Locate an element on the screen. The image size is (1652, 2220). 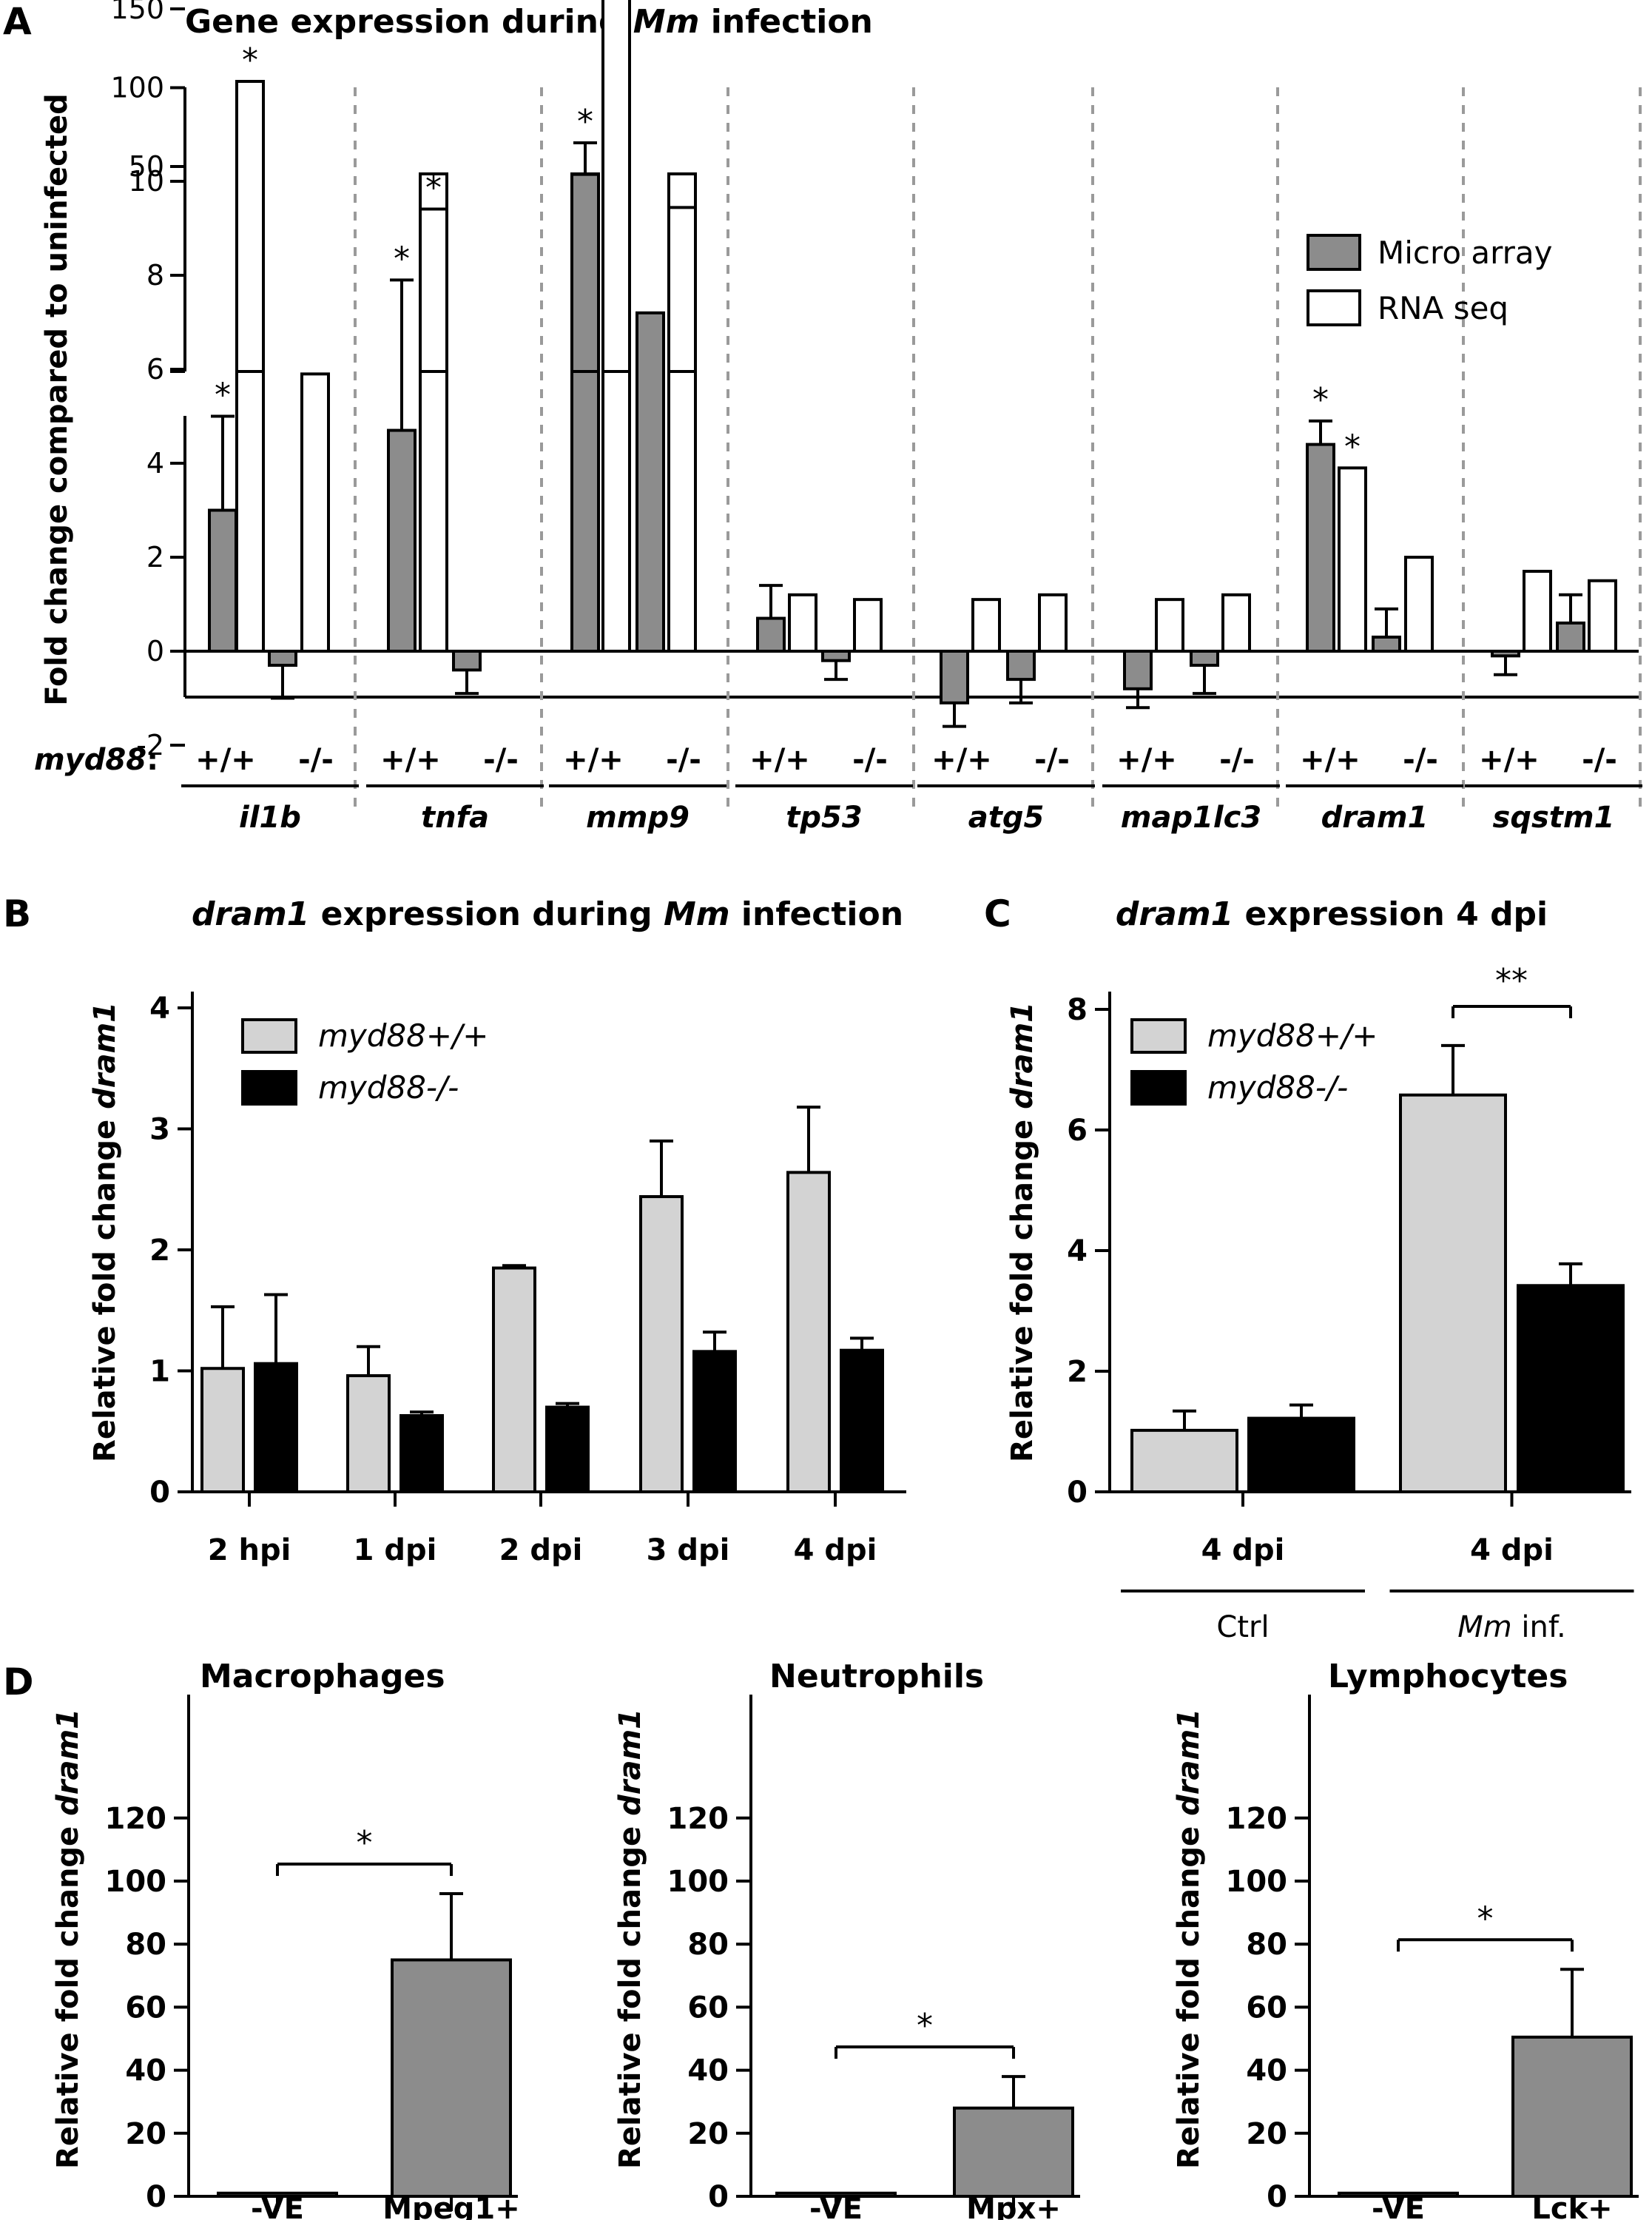
panel-d-x-tick-label: Mpx+ is located at coordinates (1013, 2206).